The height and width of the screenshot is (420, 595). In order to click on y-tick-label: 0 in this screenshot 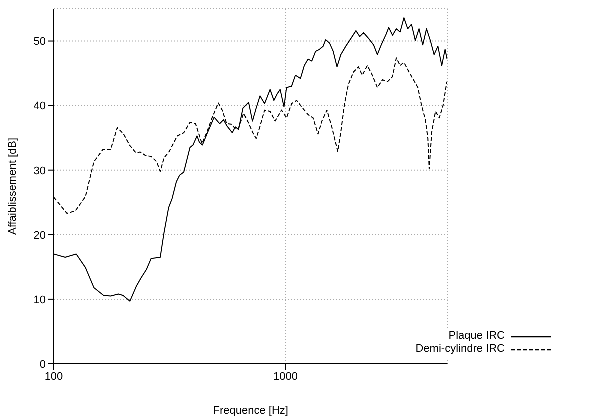, I will do `click(43, 364)`.